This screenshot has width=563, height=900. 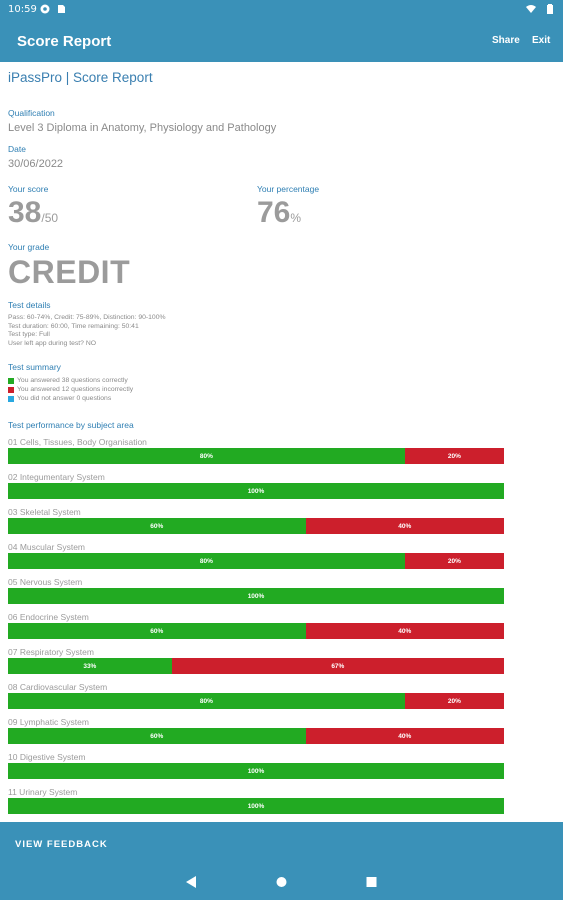 I want to click on details-line: User left app during test? NO, so click(x=52, y=343).